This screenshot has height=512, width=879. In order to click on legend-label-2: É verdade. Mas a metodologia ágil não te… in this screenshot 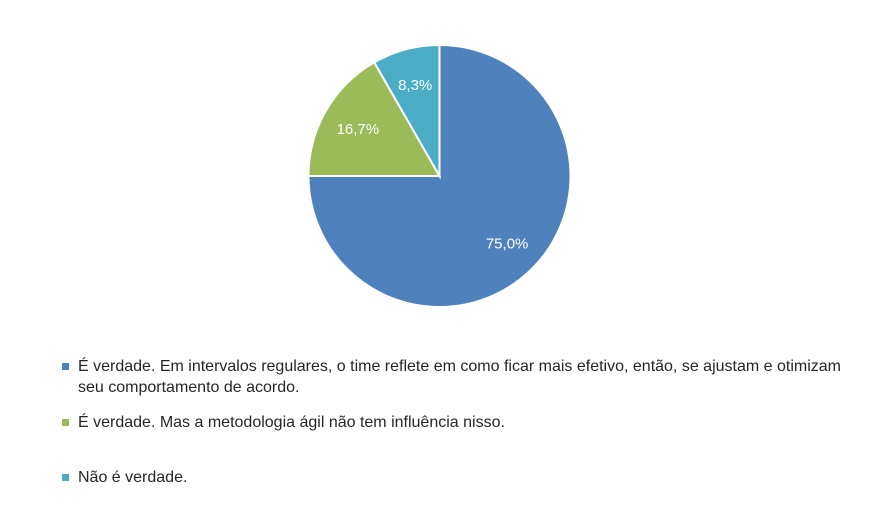, I will do `click(291, 422)`.